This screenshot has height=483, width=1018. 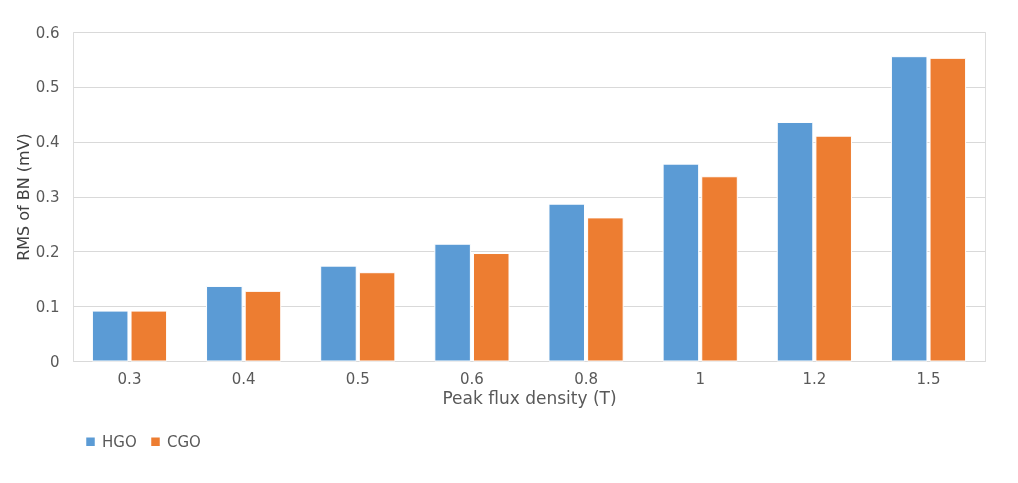 What do you see at coordinates (814, 378) in the screenshot?
I see `x-tick-label: 1.2` at bounding box center [814, 378].